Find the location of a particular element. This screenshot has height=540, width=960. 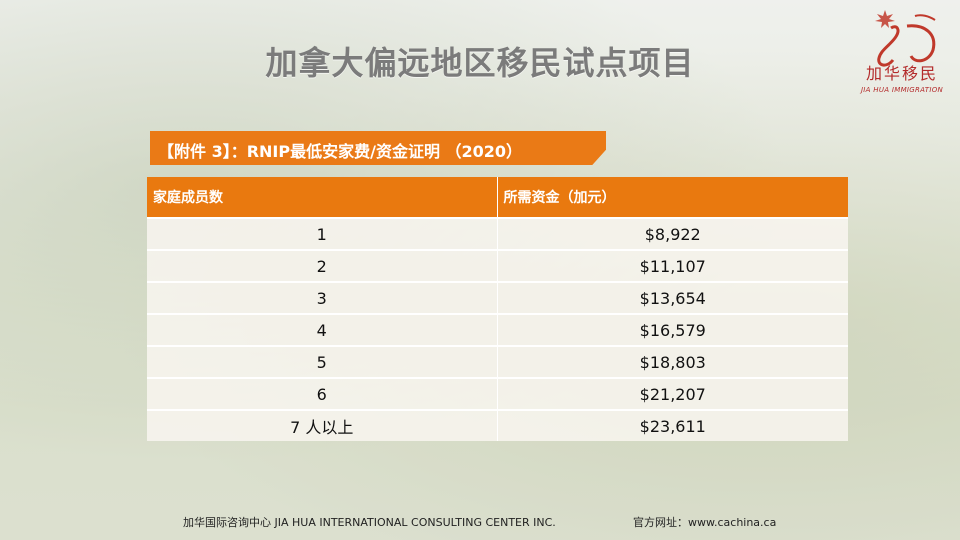

required-funds-cell: $18,803 is located at coordinates (672, 361).